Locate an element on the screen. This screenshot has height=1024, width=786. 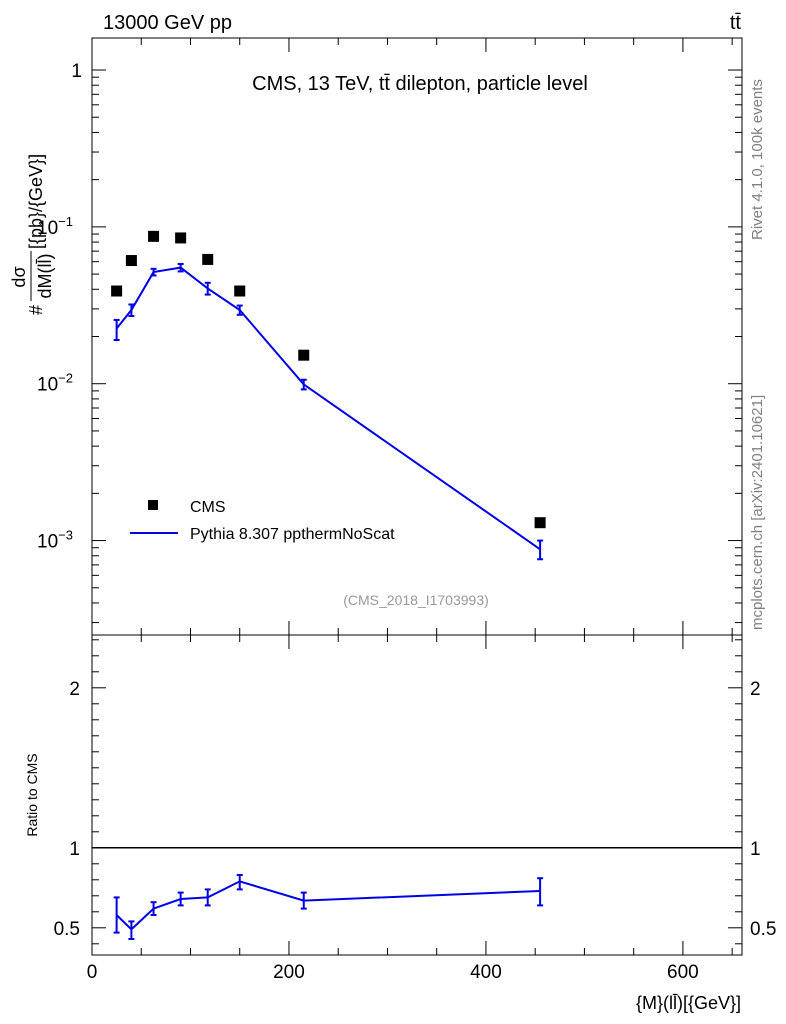
ylabel-denominator: dM(ll̄) is located at coordinates (45, 276).